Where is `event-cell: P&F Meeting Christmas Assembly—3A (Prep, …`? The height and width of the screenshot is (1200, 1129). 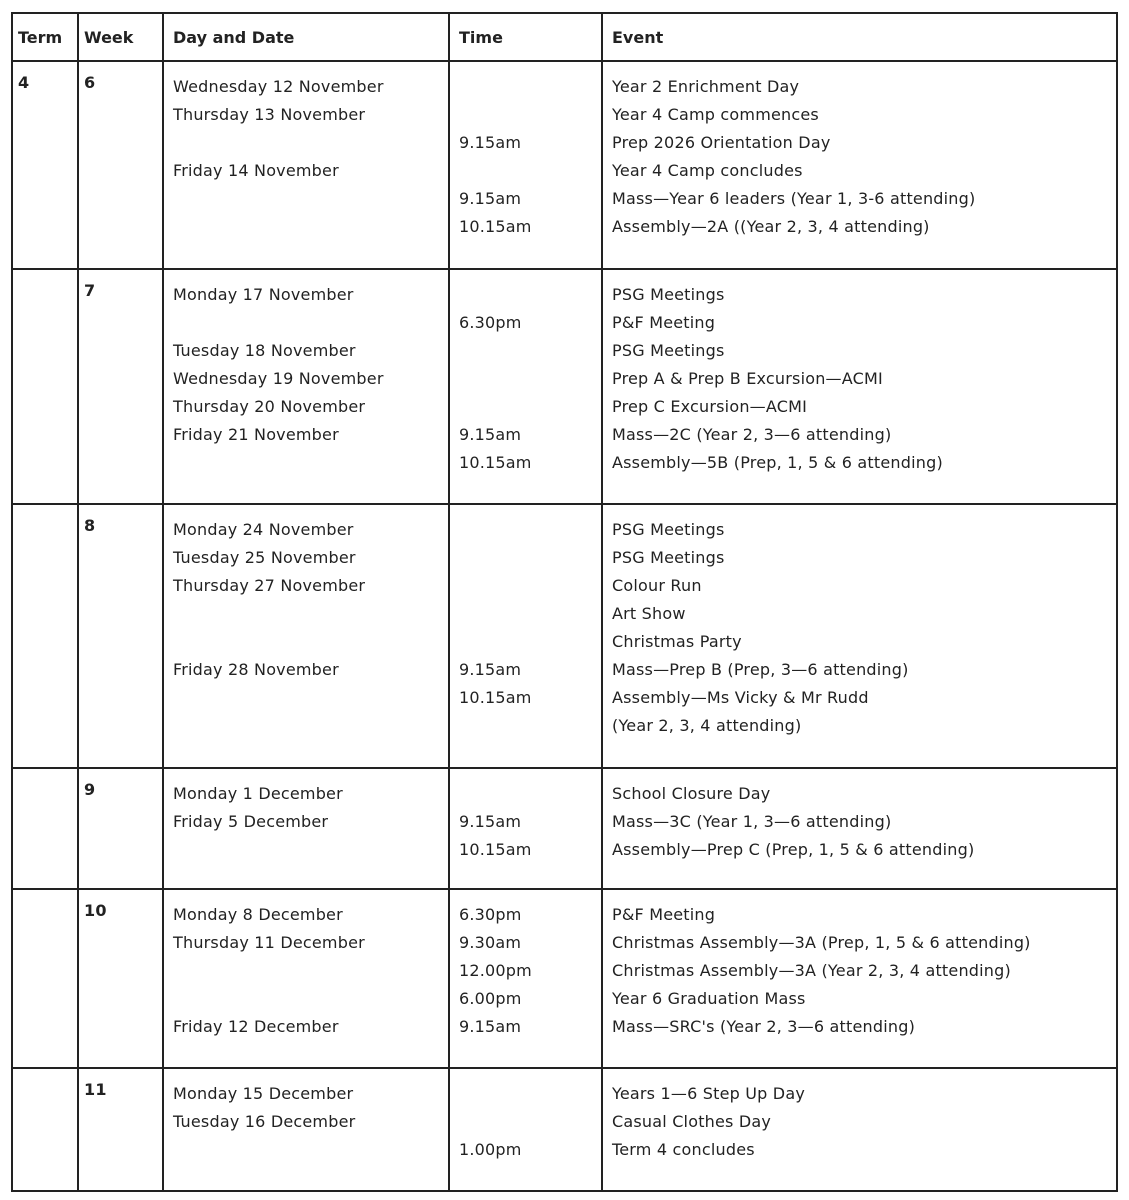 event-cell: P&F Meeting Christmas Assembly—3A (Prep, … is located at coordinates (859, 978).